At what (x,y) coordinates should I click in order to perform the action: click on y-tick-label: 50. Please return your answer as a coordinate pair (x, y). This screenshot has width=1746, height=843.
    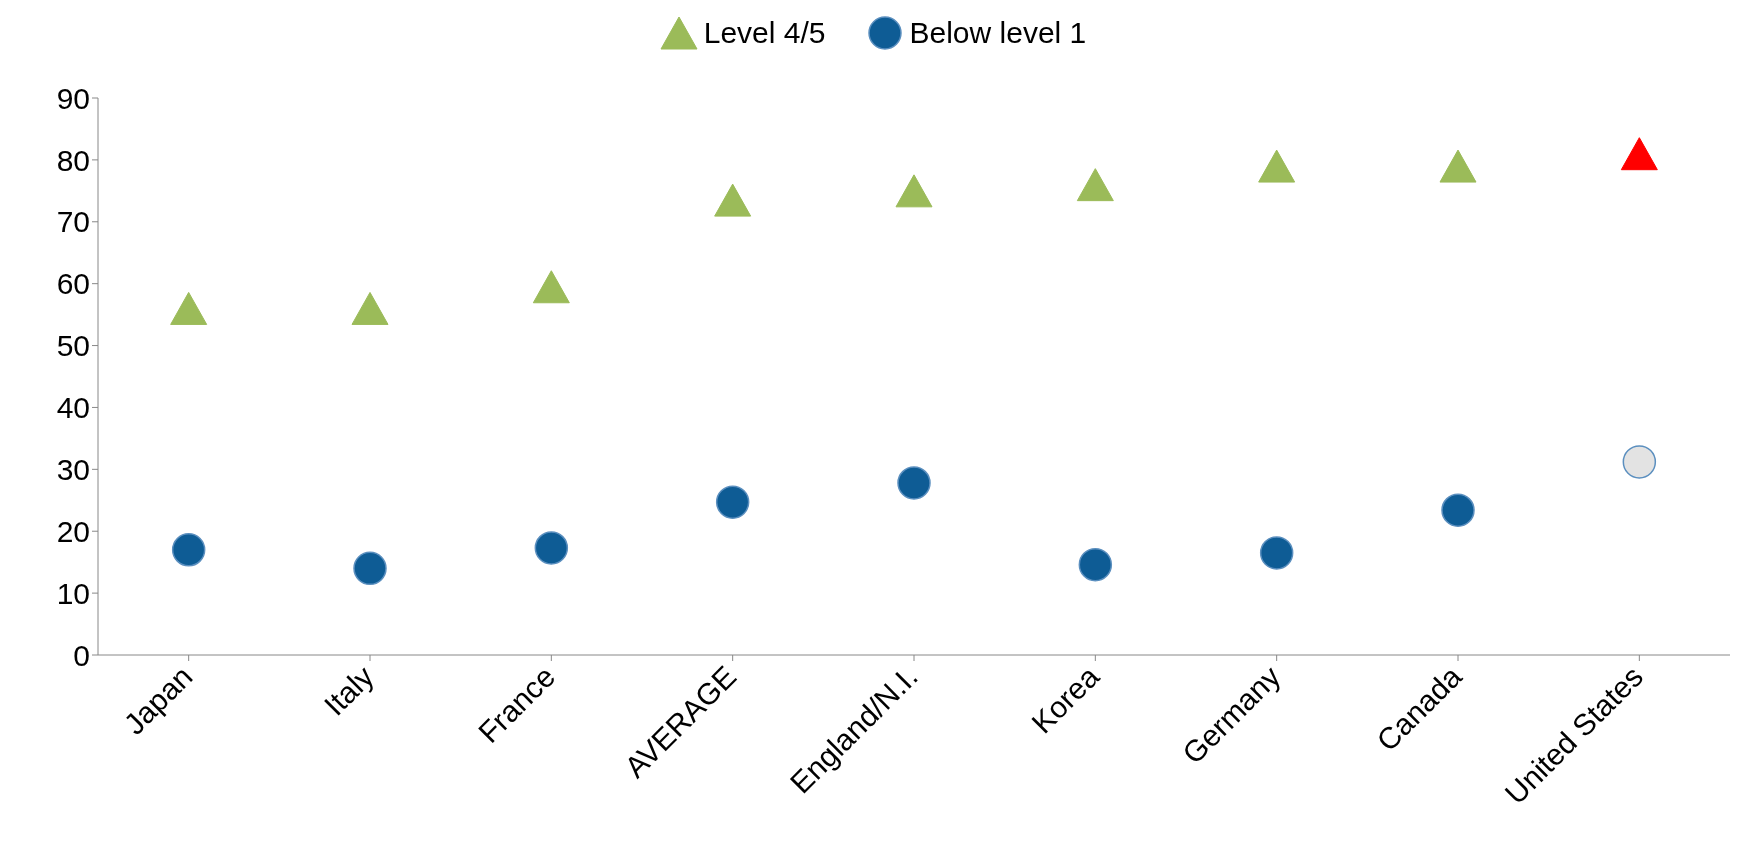
    Looking at the image, I should click on (73, 346).